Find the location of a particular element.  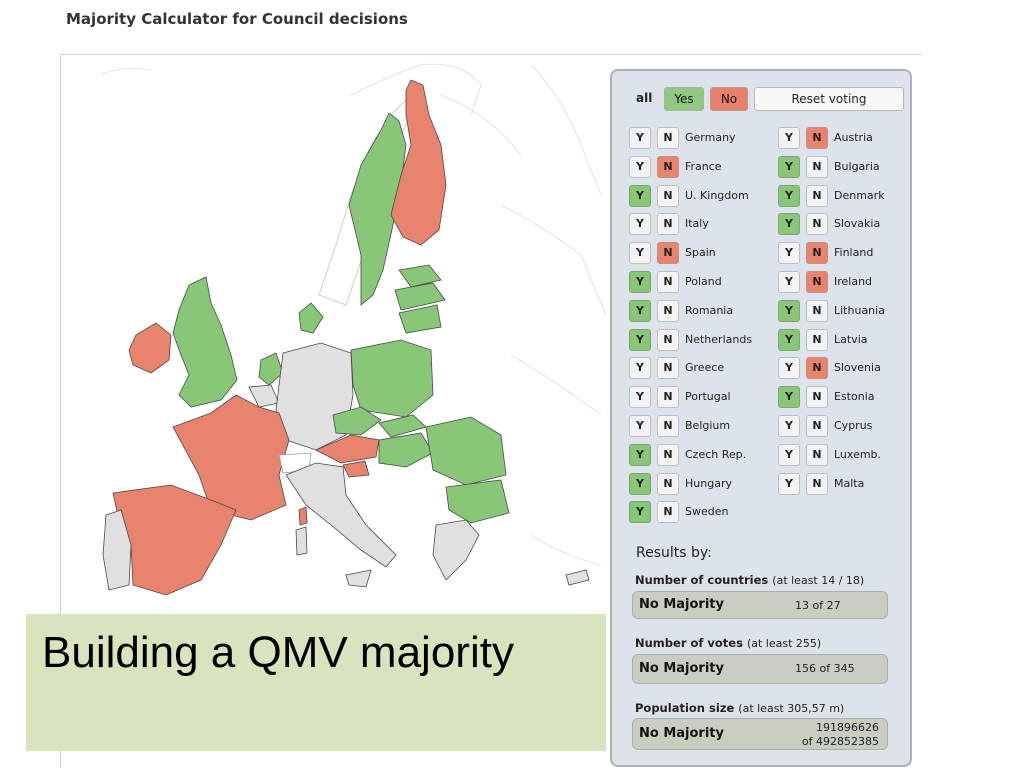

country-name: Ireland is located at coordinates (853, 281).